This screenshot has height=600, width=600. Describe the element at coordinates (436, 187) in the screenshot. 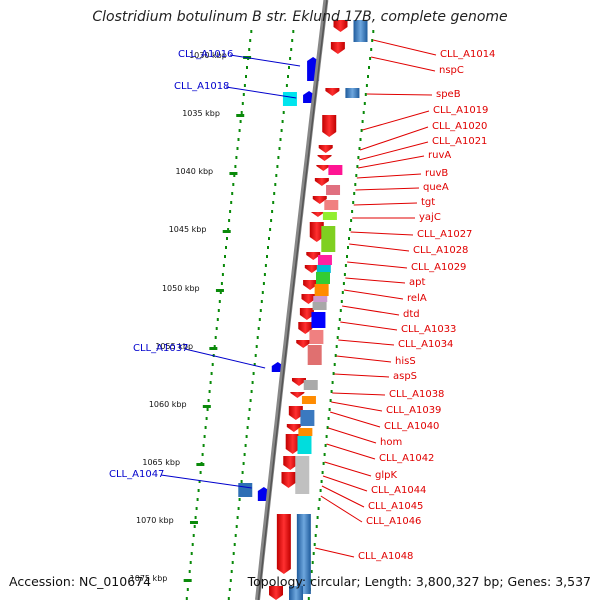

I see `gene-label: queA` at that location.